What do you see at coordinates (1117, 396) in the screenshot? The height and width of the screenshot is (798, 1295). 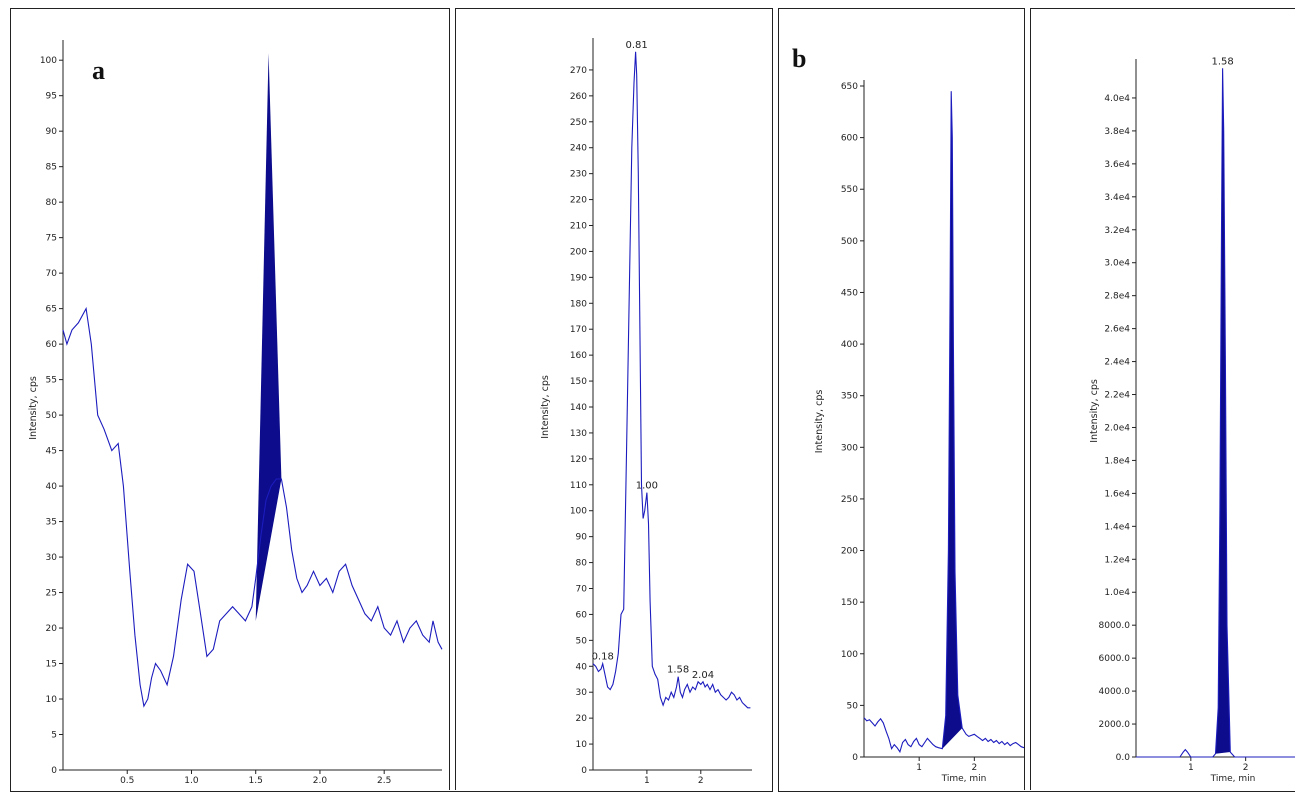 I see `chart-b2-ytick-label: 2.2e4` at bounding box center [1117, 396].